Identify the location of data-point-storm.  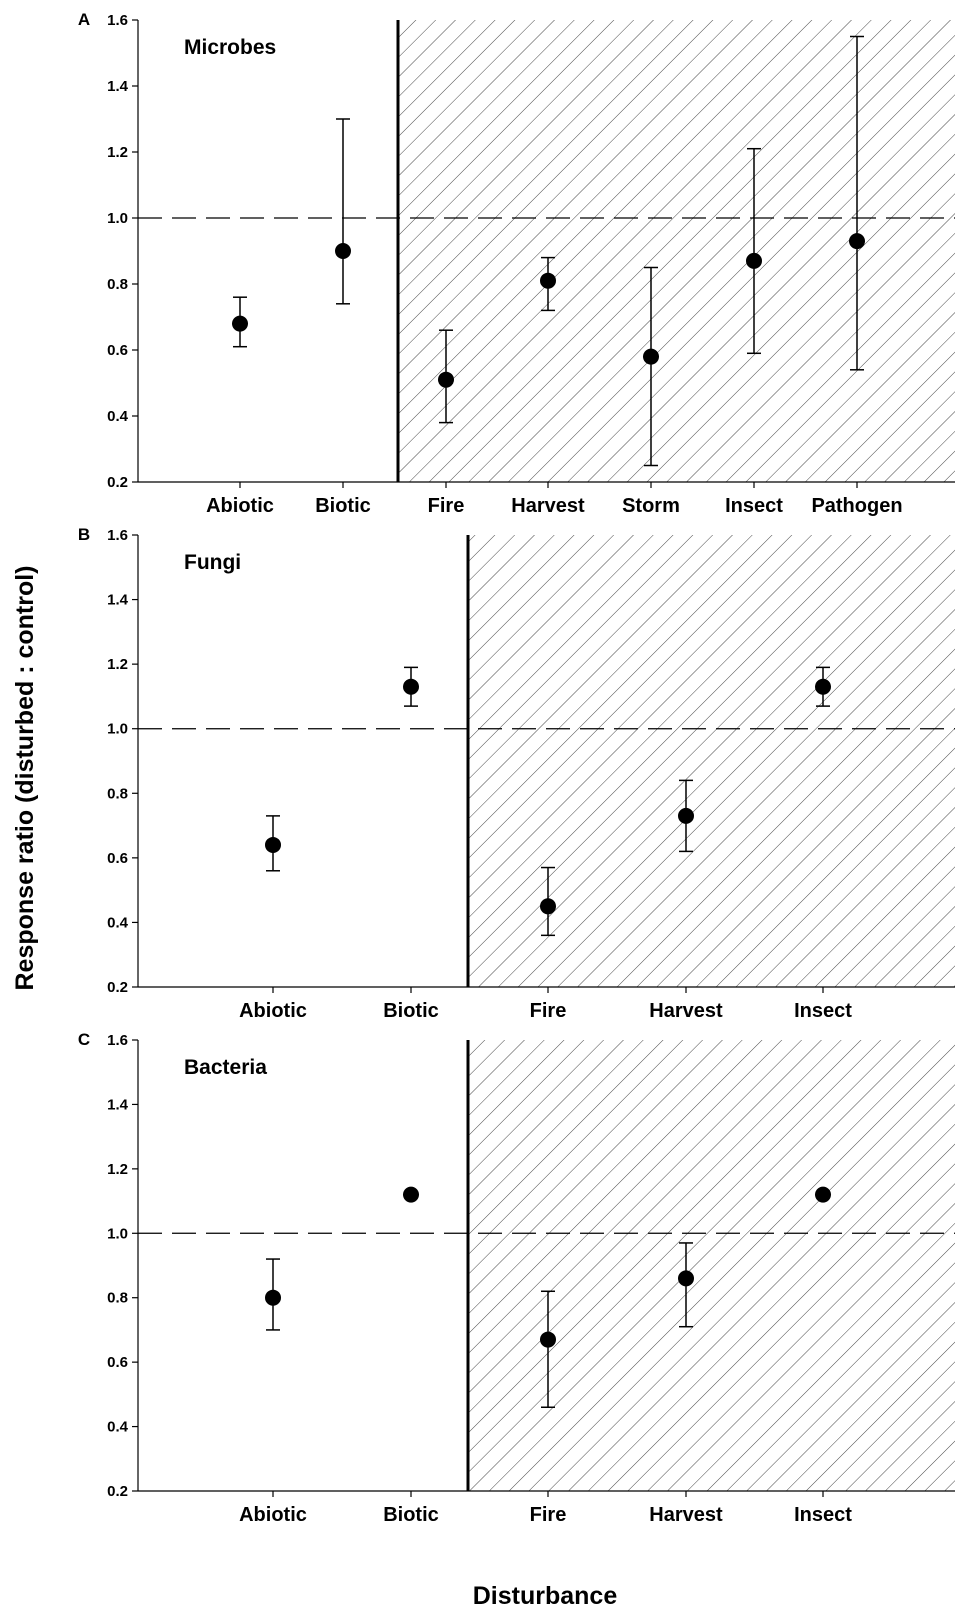
(651, 356).